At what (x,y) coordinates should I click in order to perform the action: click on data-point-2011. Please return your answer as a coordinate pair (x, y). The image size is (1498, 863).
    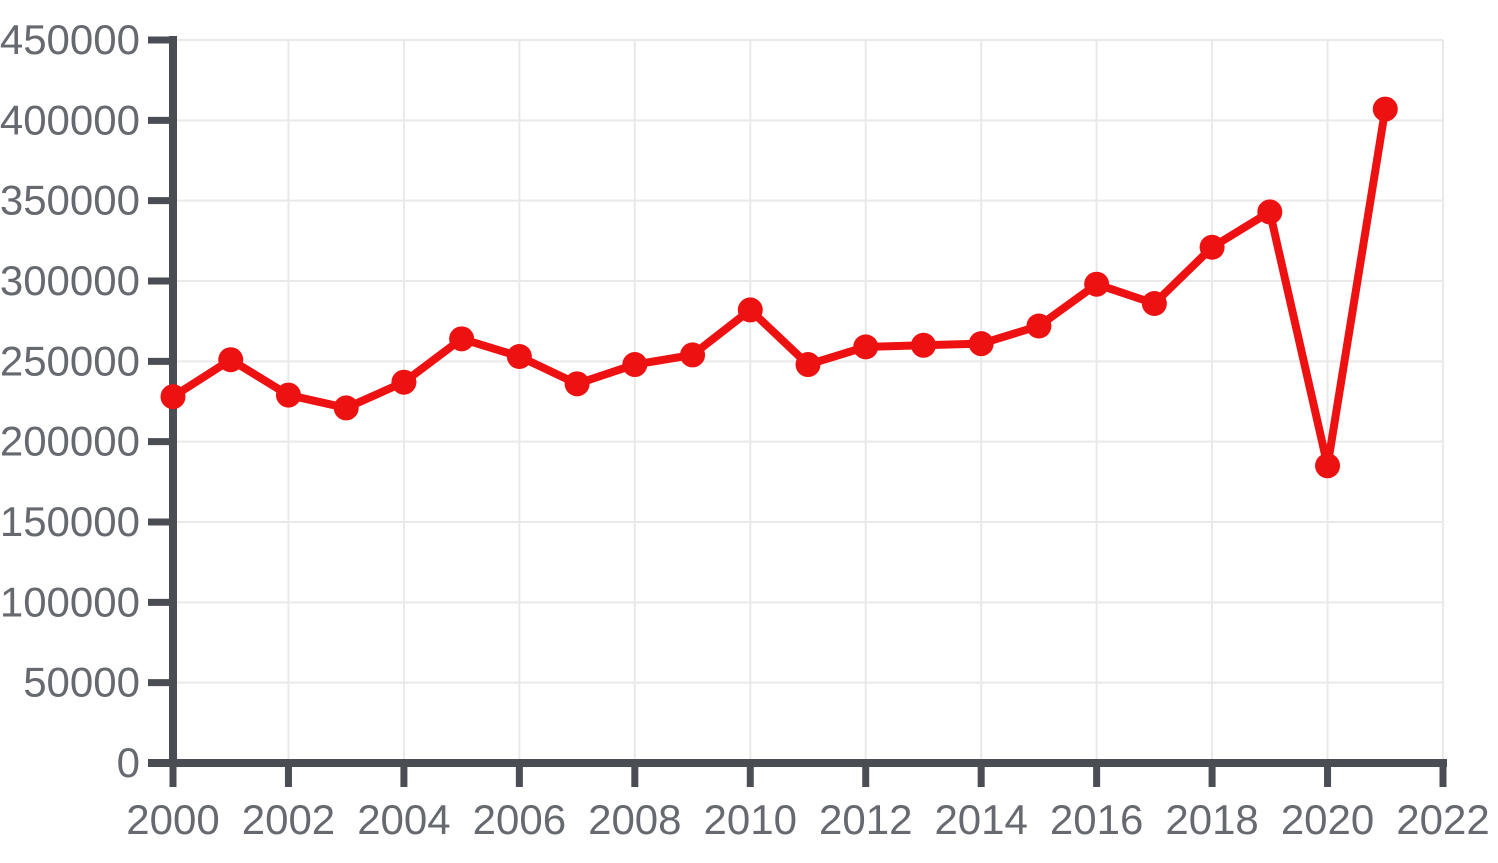
    Looking at the image, I should click on (808, 365).